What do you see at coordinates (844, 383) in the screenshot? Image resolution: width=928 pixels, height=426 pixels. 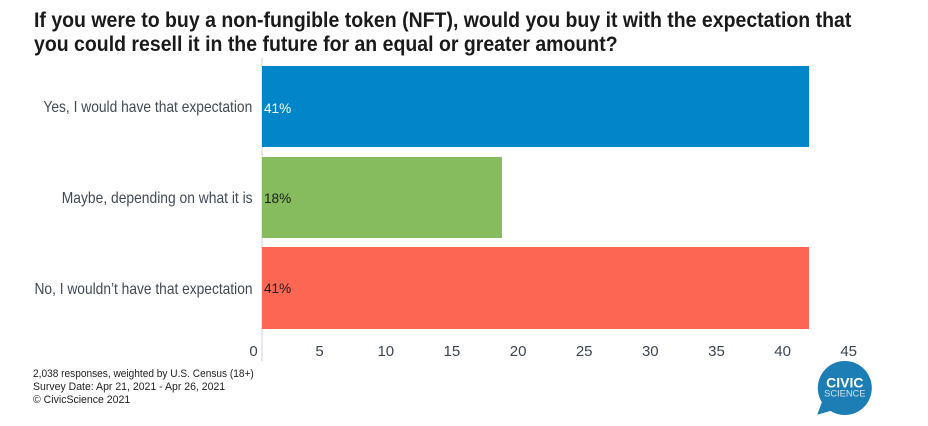 I see `svg-text: CIVIC` at bounding box center [844, 383].